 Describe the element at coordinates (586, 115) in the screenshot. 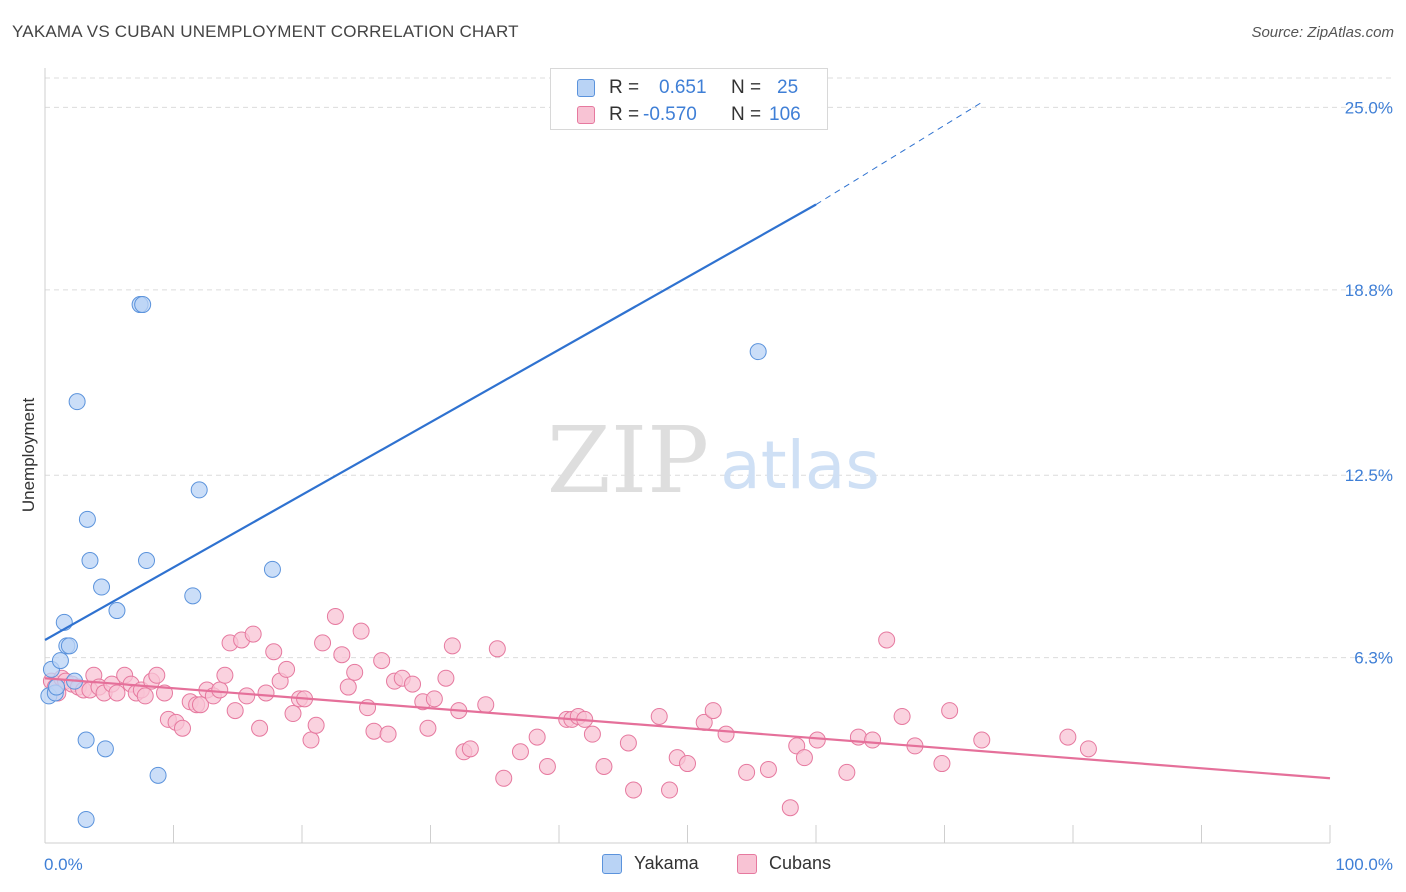

I see `cubans-swatch` at that location.